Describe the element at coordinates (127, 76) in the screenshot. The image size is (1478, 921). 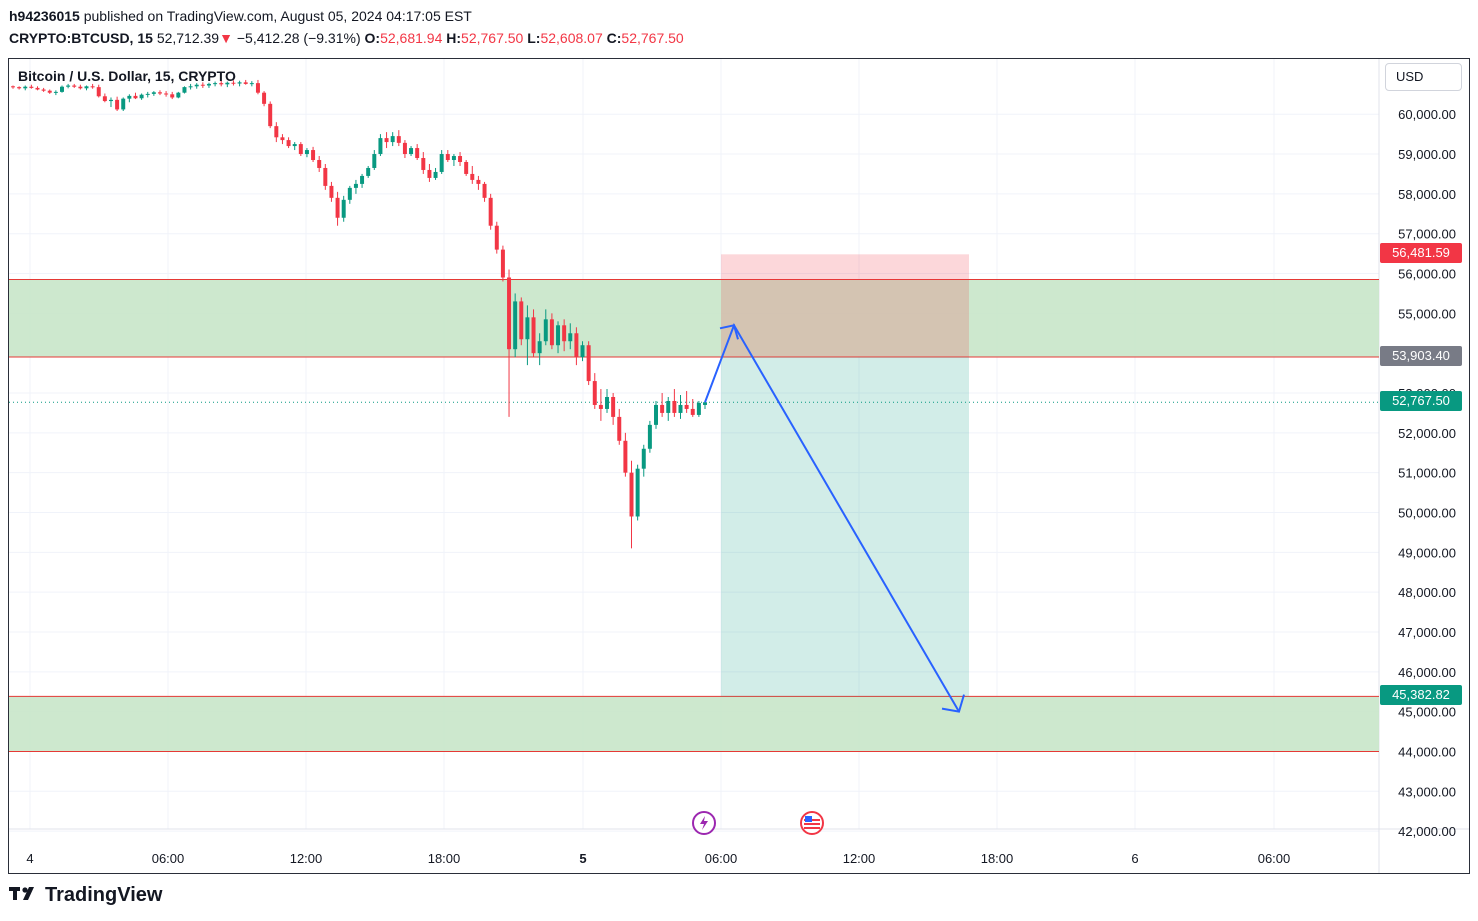
I see `series-legend: Bitcoin / U.S. Dollar, 15, CRYPTO` at that location.